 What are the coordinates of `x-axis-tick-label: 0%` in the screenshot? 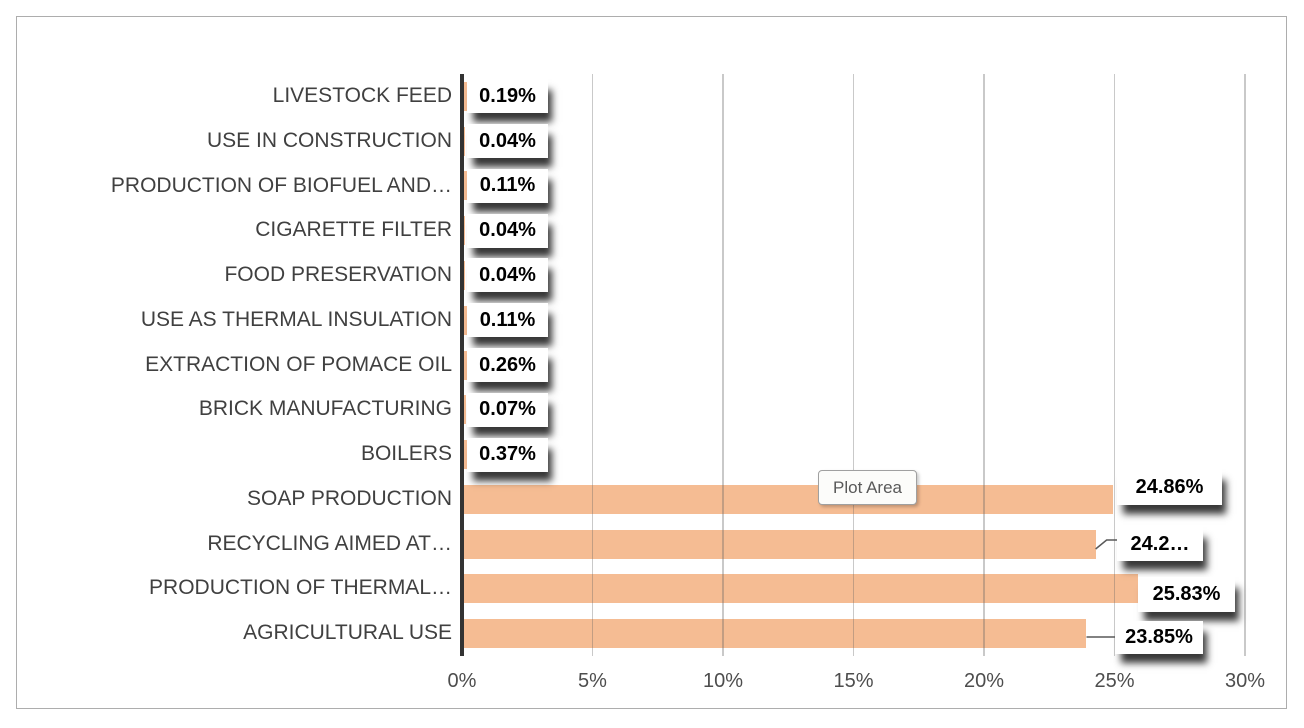 It's located at (462, 681).